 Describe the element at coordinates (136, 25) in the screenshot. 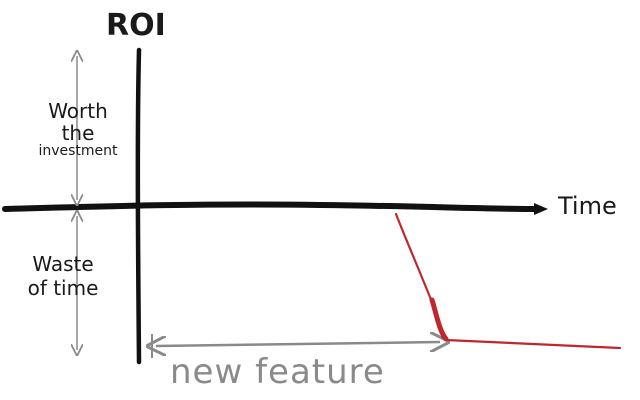

I see `roi-axis-label: ROI` at that location.